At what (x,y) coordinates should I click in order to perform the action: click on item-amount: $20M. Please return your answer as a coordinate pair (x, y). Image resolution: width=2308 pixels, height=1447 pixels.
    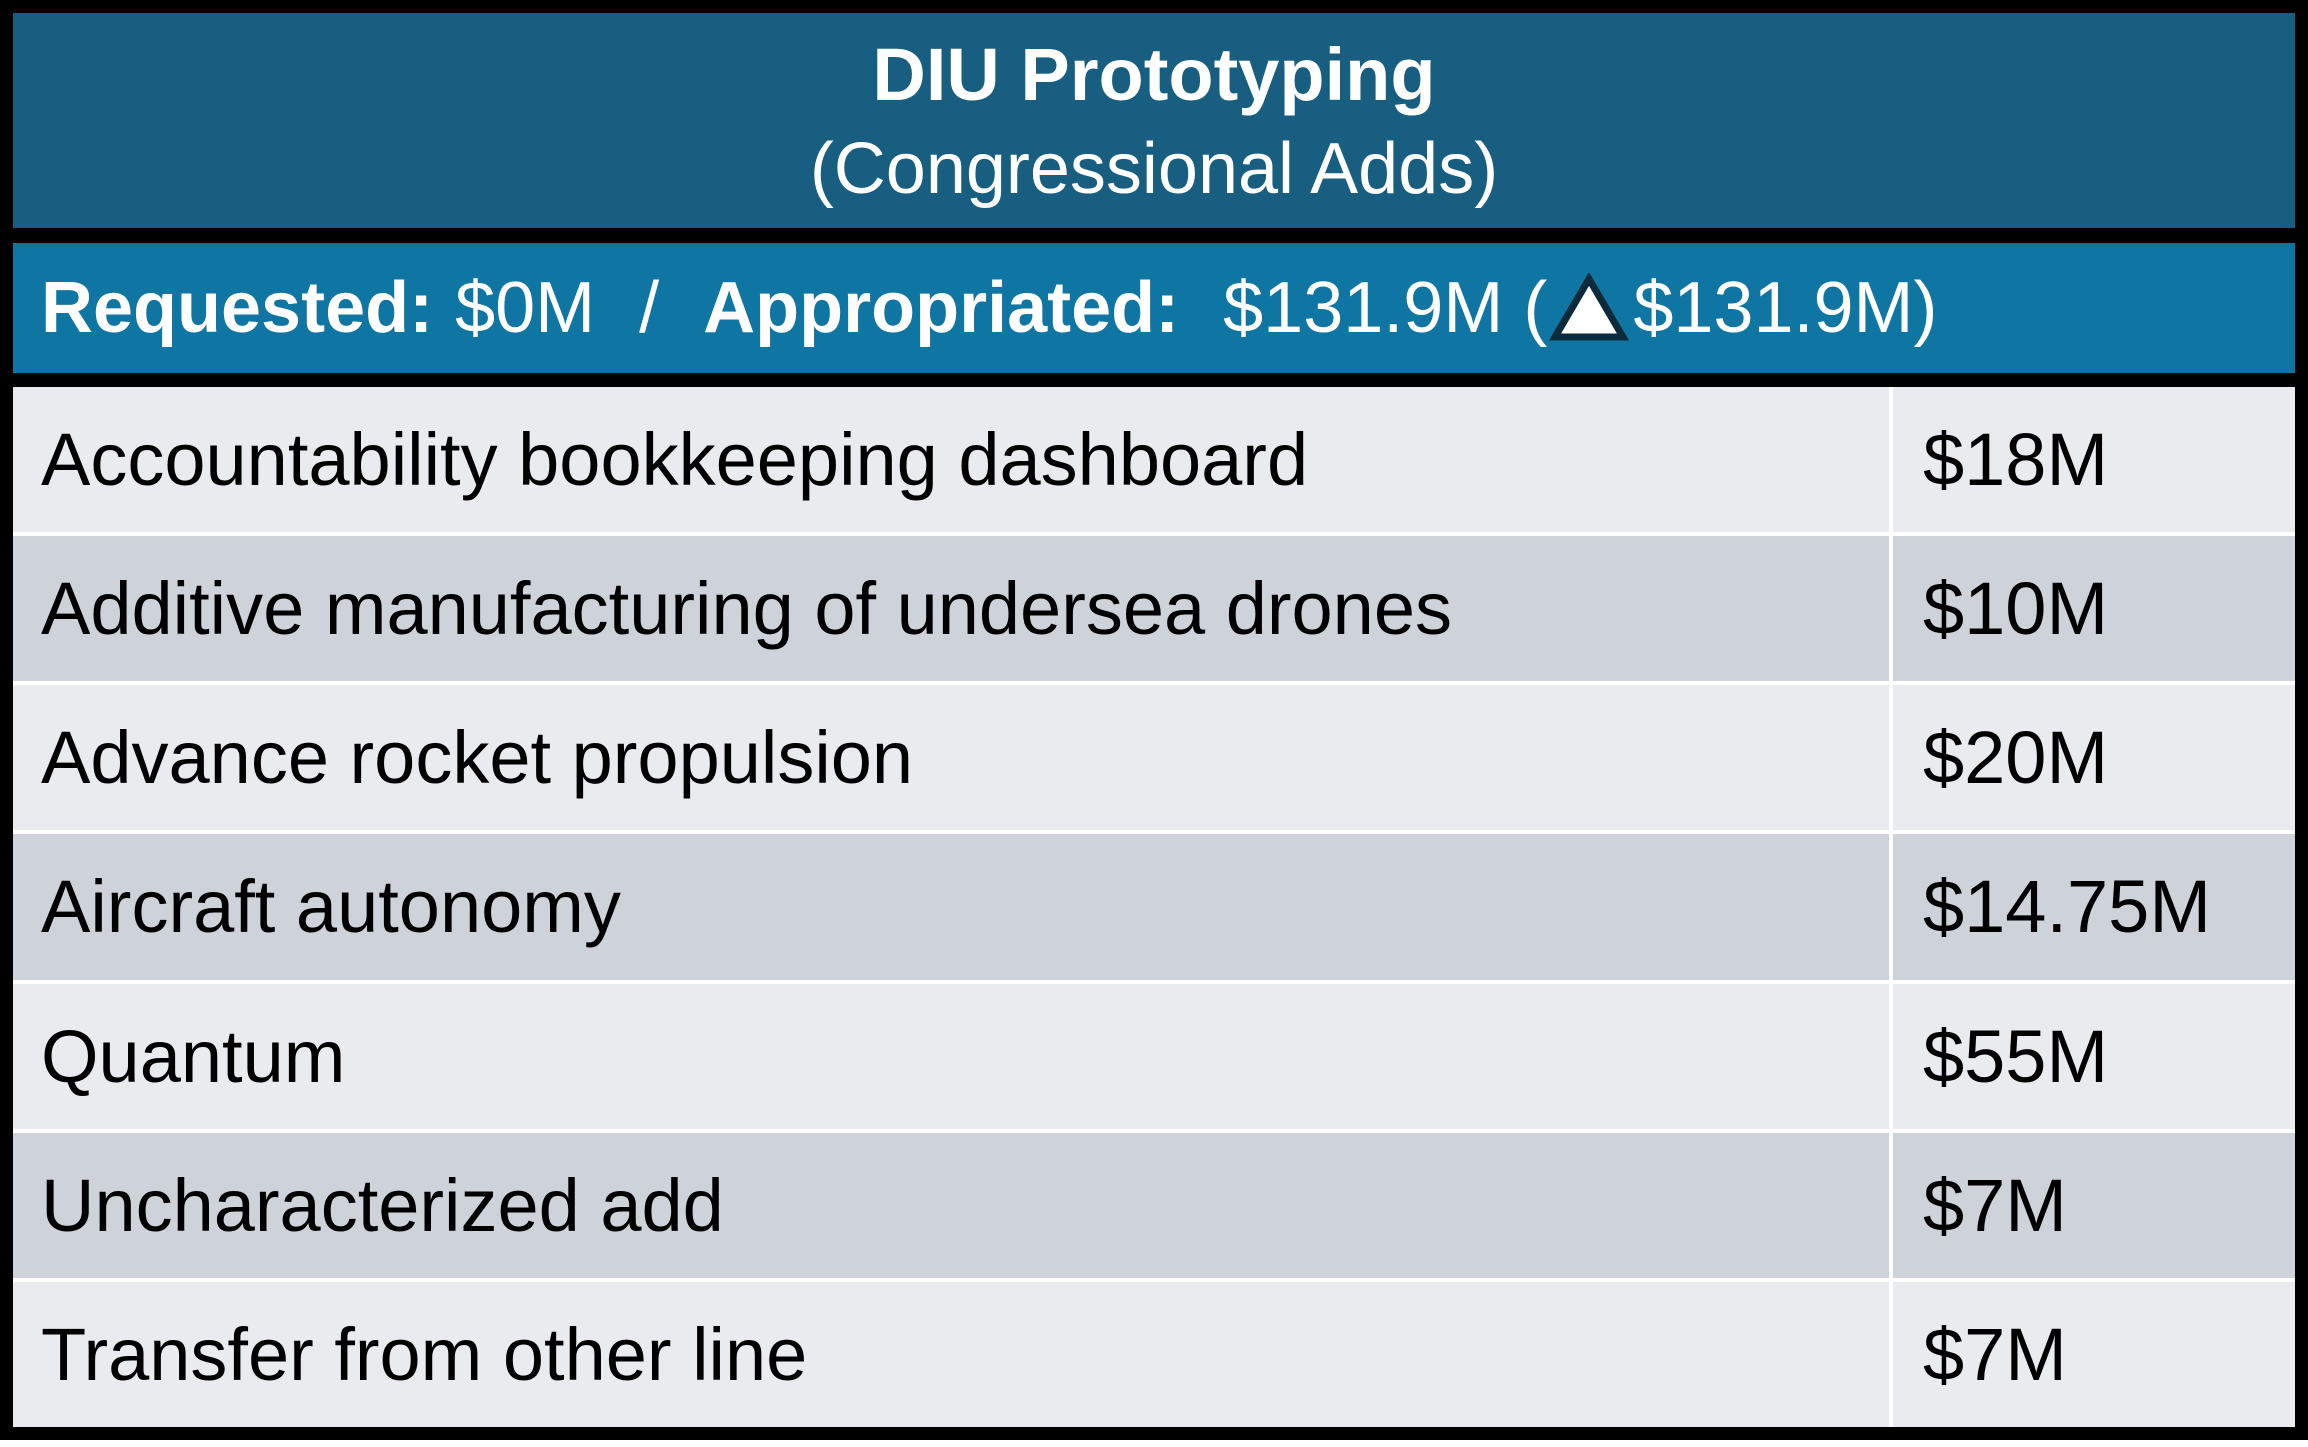
    Looking at the image, I should click on (2094, 758).